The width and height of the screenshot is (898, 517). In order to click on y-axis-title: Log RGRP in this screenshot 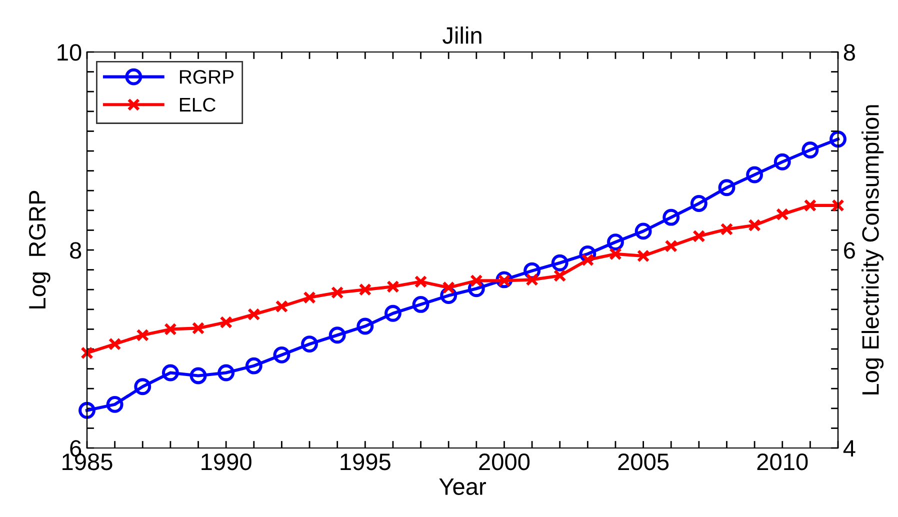, I will do `click(39, 249)`.